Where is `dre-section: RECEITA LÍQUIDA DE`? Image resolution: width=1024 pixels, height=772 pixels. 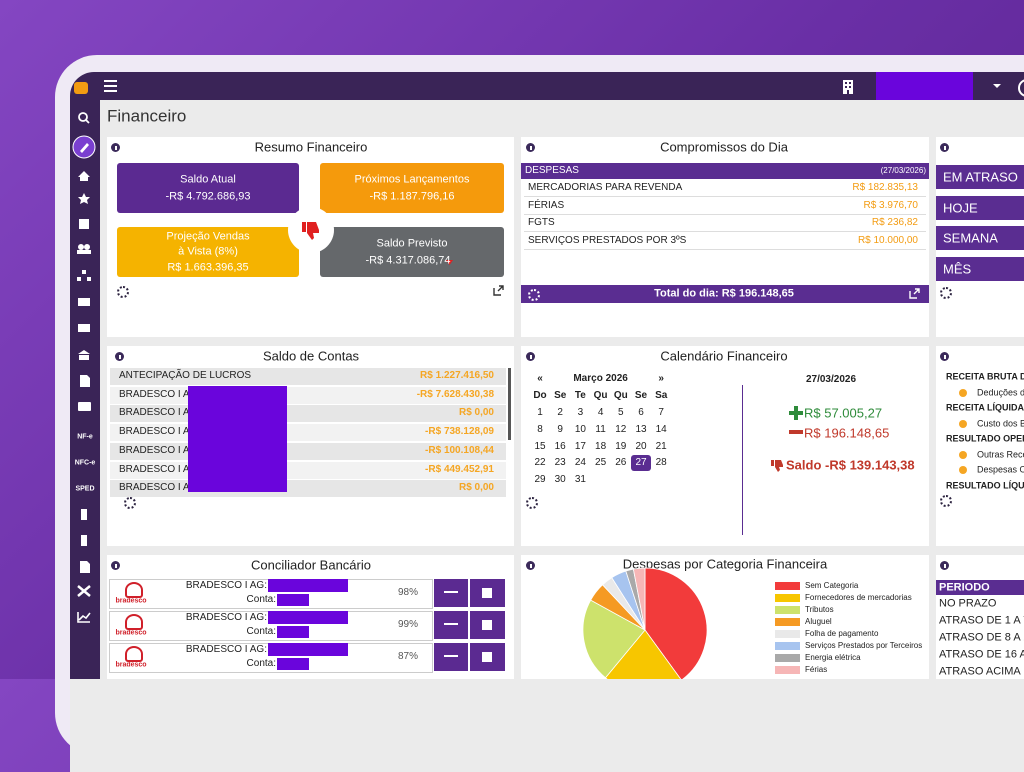 dre-section: RECEITA LÍQUIDA DE is located at coordinates (985, 407).